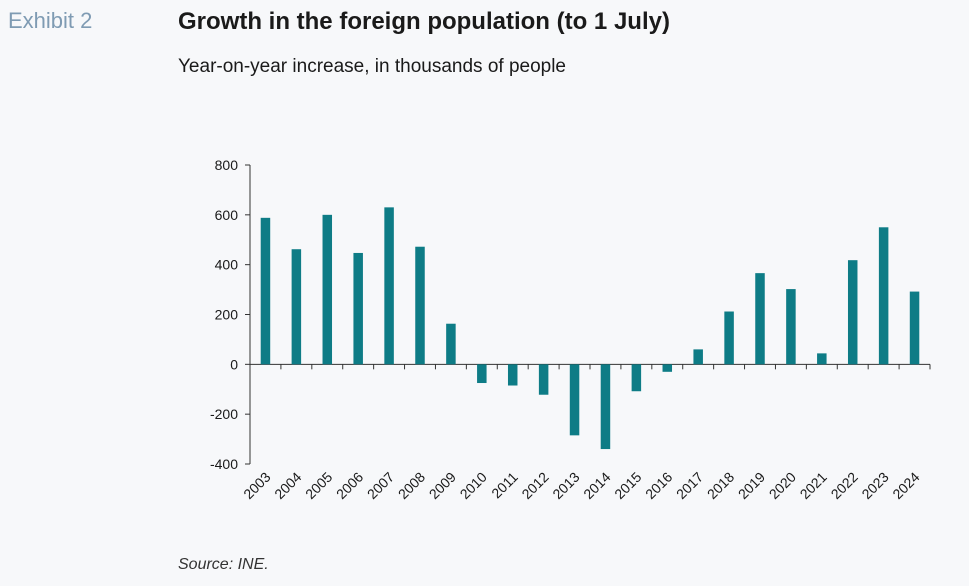  I want to click on bar-2019, so click(760, 319).